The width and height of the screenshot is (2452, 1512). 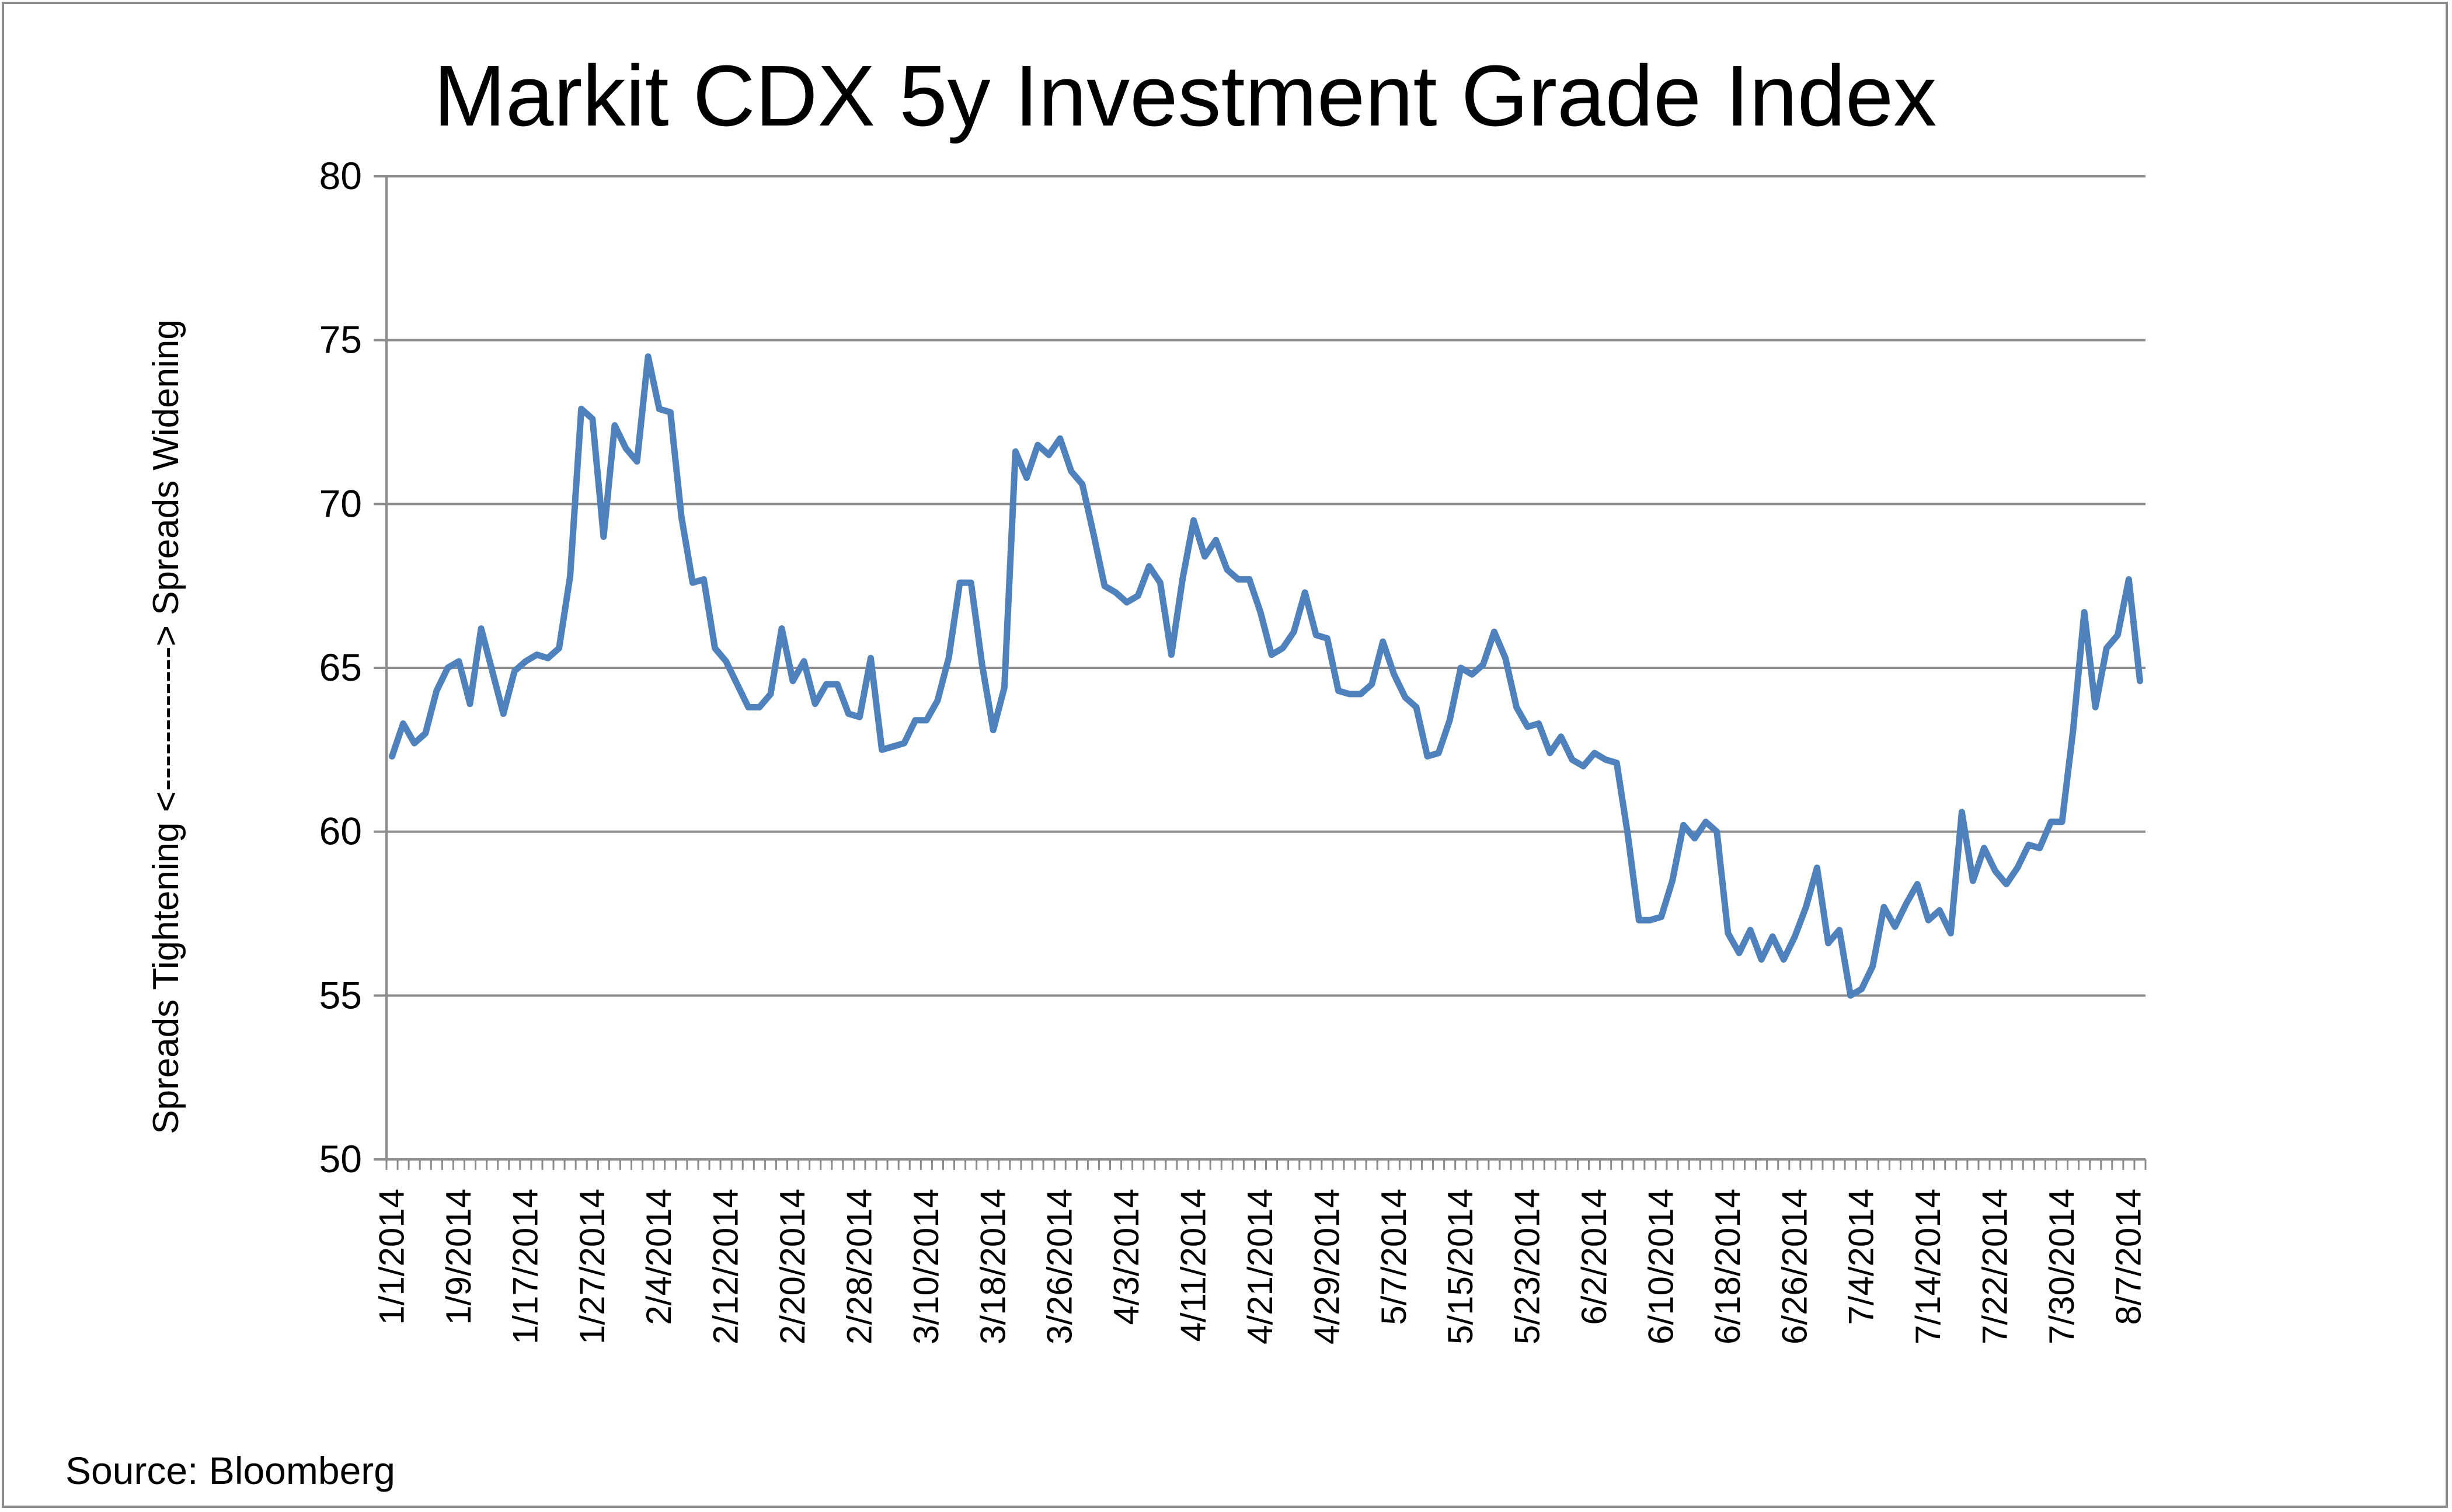 I want to click on y-tick-label: 55, so click(x=340, y=995).